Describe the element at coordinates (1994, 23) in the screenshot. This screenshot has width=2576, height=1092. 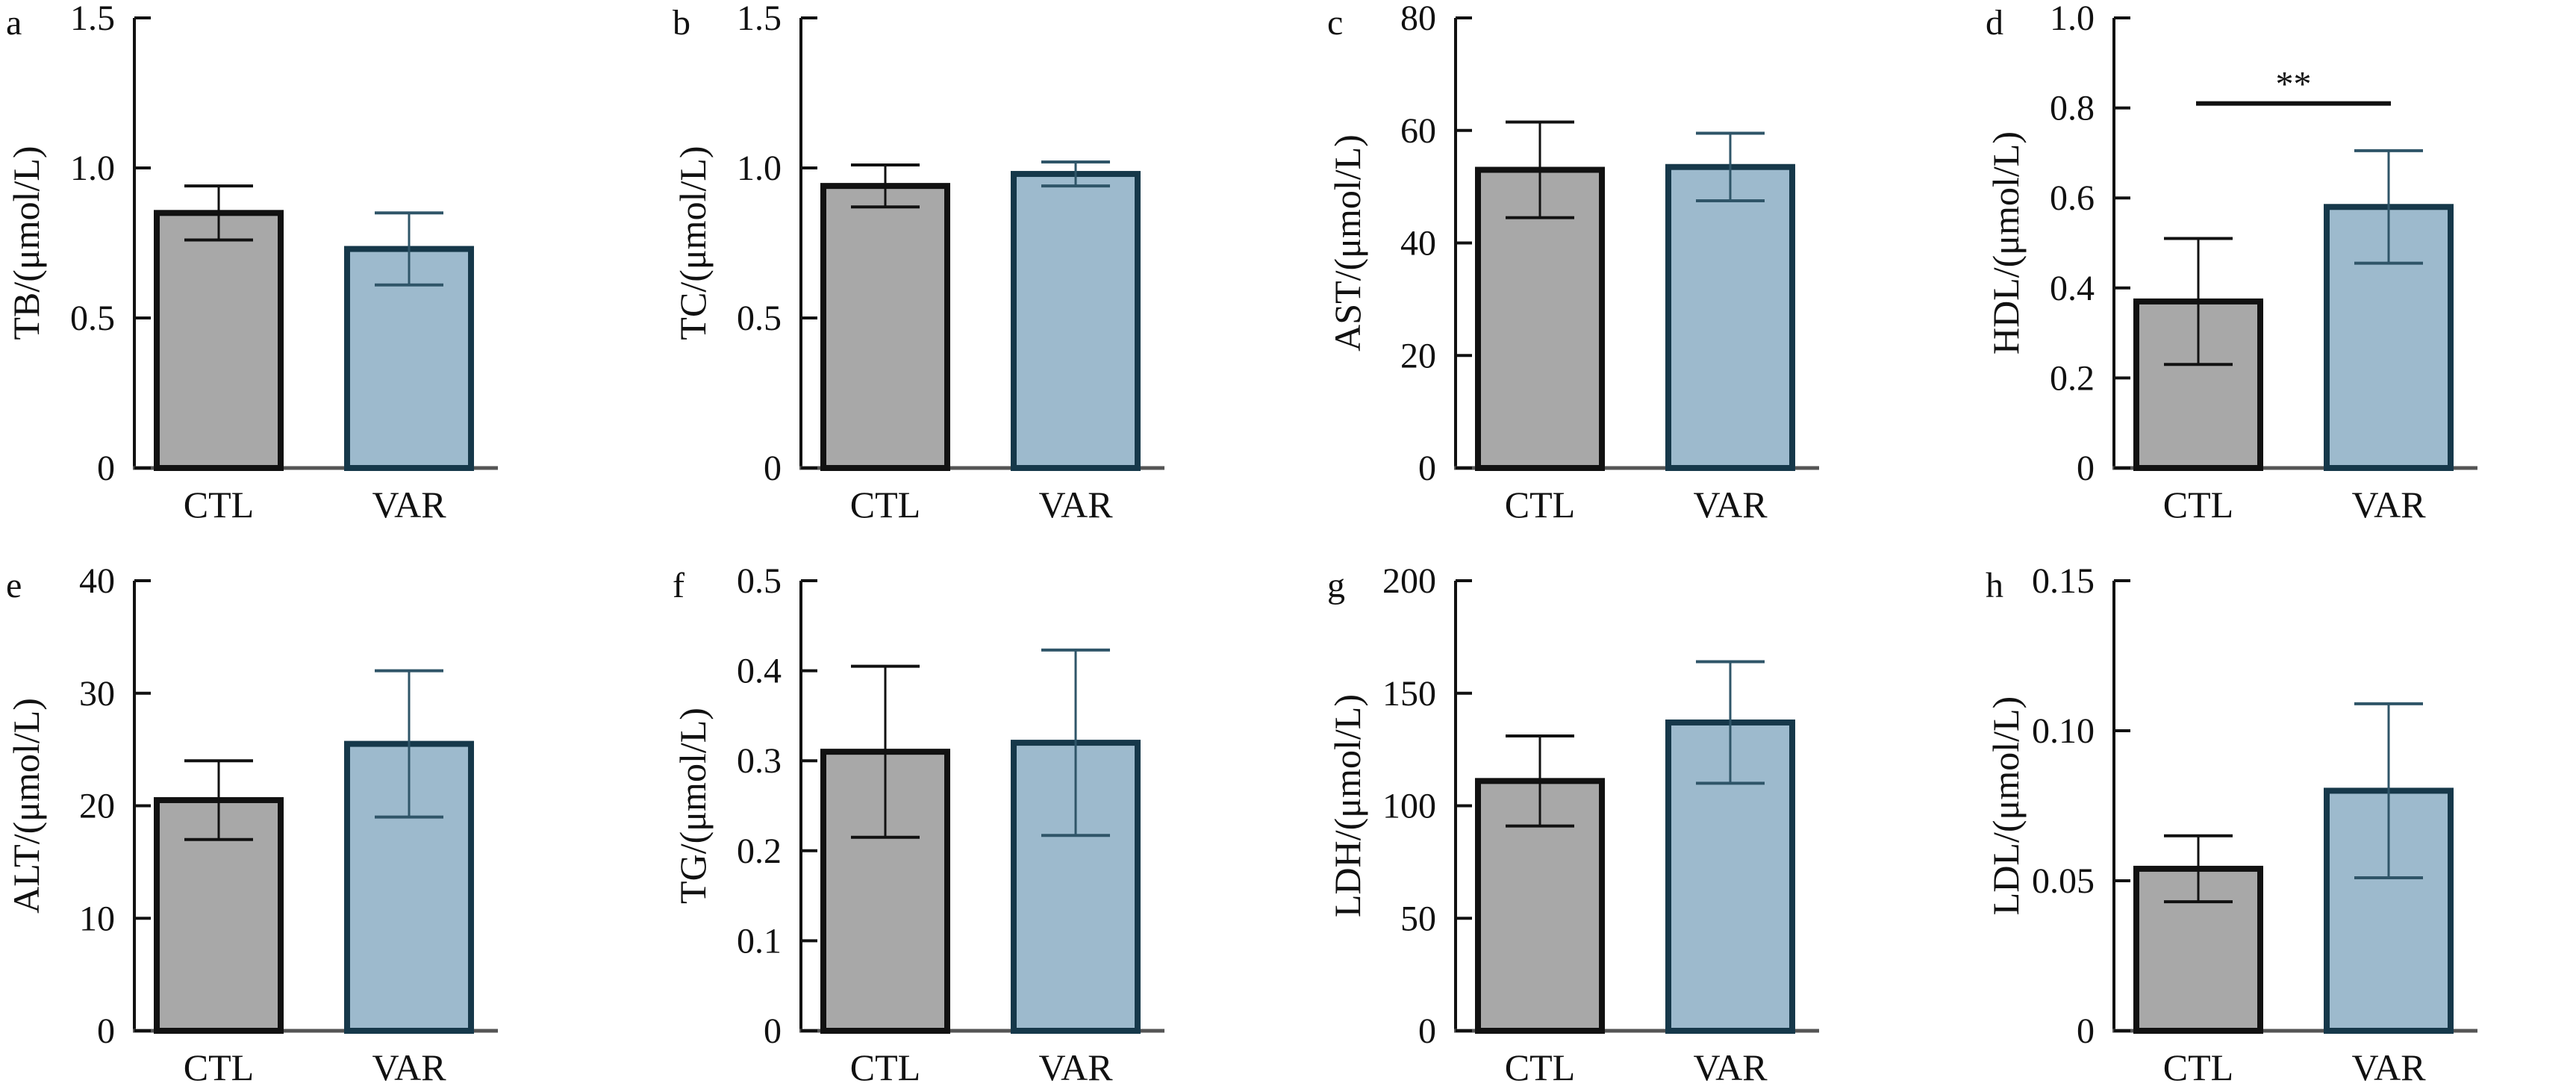
I see `panel-letter: d` at that location.